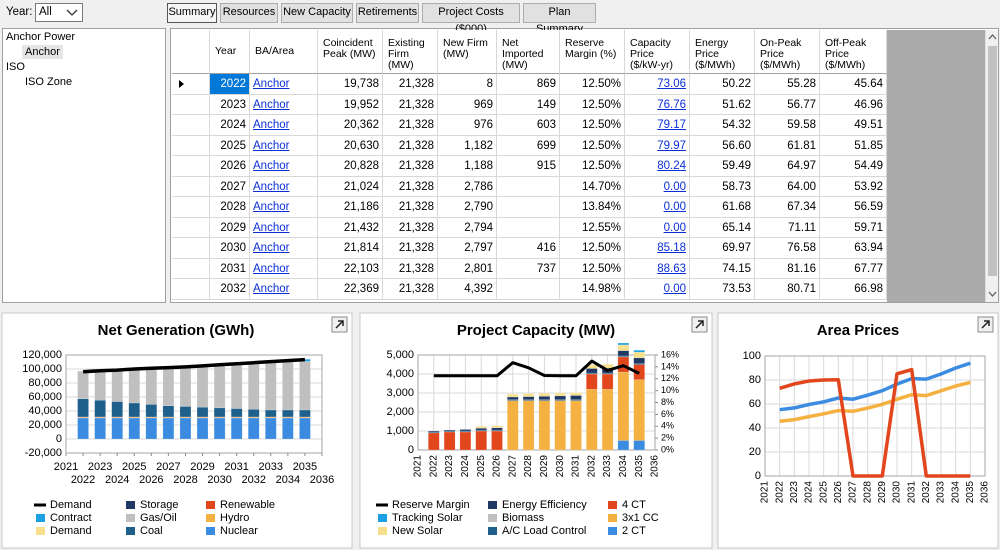 This screenshot has height=550, width=1000. Describe the element at coordinates (410, 289) in the screenshot. I see `table-cell: 21,328` at that location.